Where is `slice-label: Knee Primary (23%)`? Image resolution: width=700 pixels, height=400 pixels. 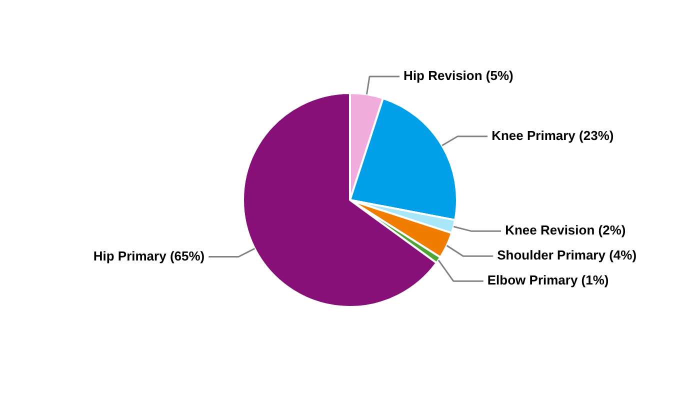 slice-label: Knee Primary (23%) is located at coordinates (553, 135).